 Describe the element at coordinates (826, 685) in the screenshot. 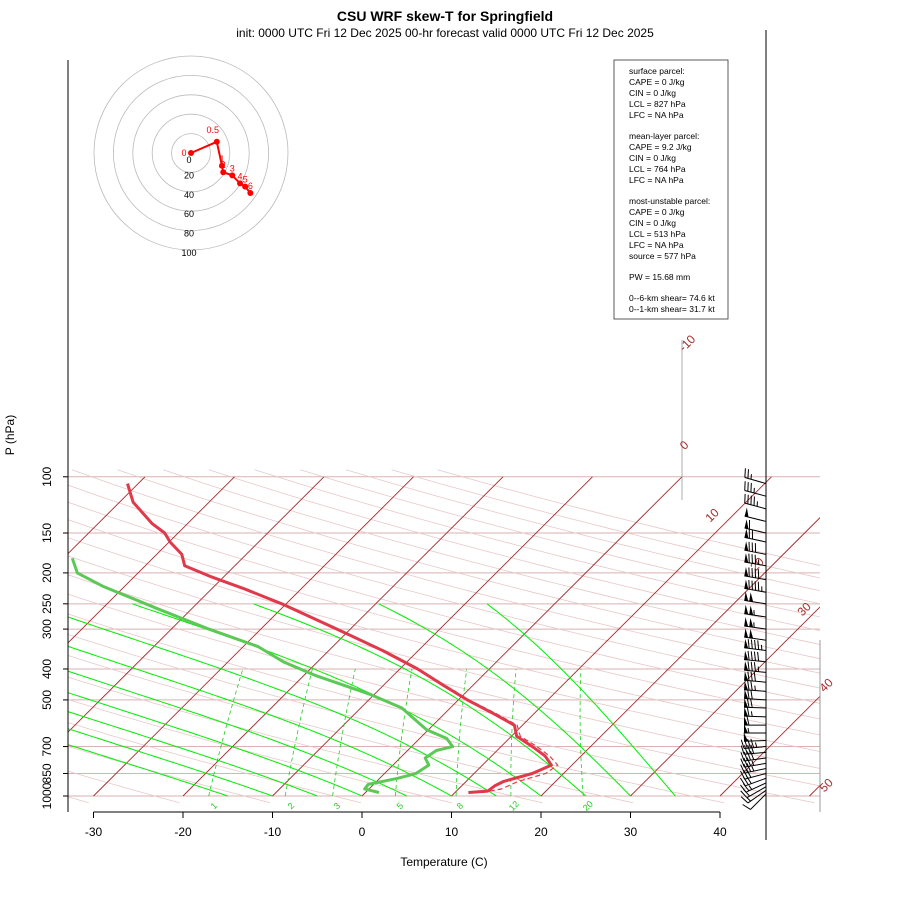

I see `isotherm-label: 40` at that location.